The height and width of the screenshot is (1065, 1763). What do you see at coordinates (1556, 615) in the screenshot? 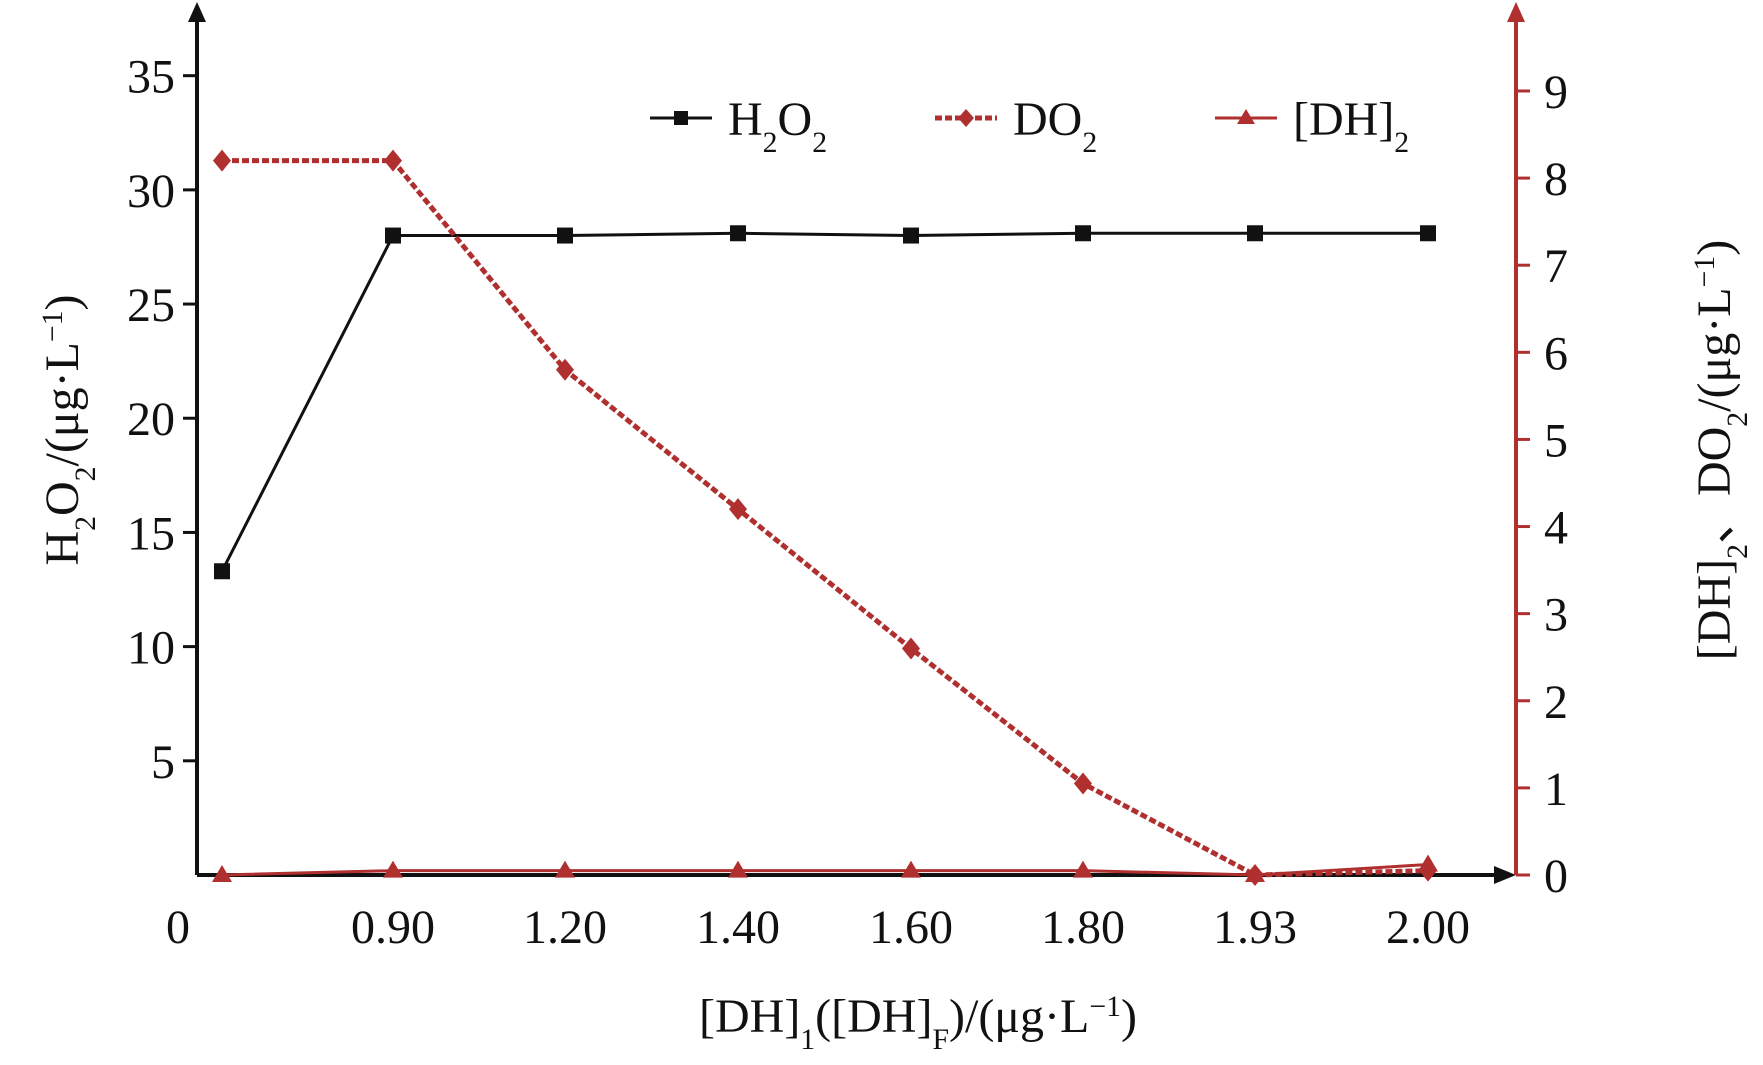
I see `right-tick-label: 3` at bounding box center [1556, 615].